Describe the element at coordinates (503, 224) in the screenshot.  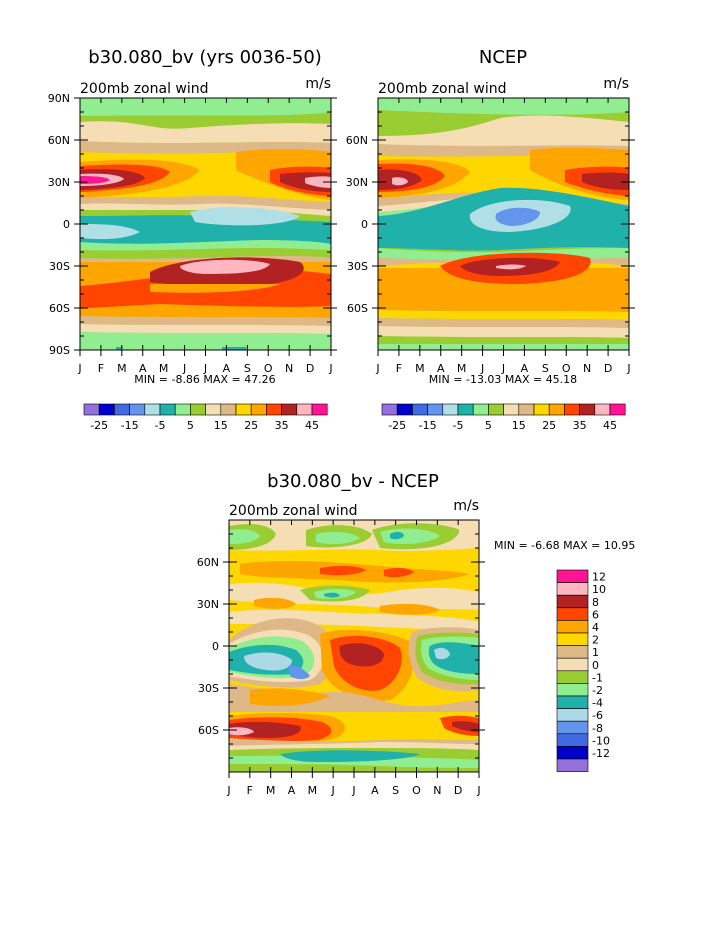
I see `panel-ncep-contours` at that location.